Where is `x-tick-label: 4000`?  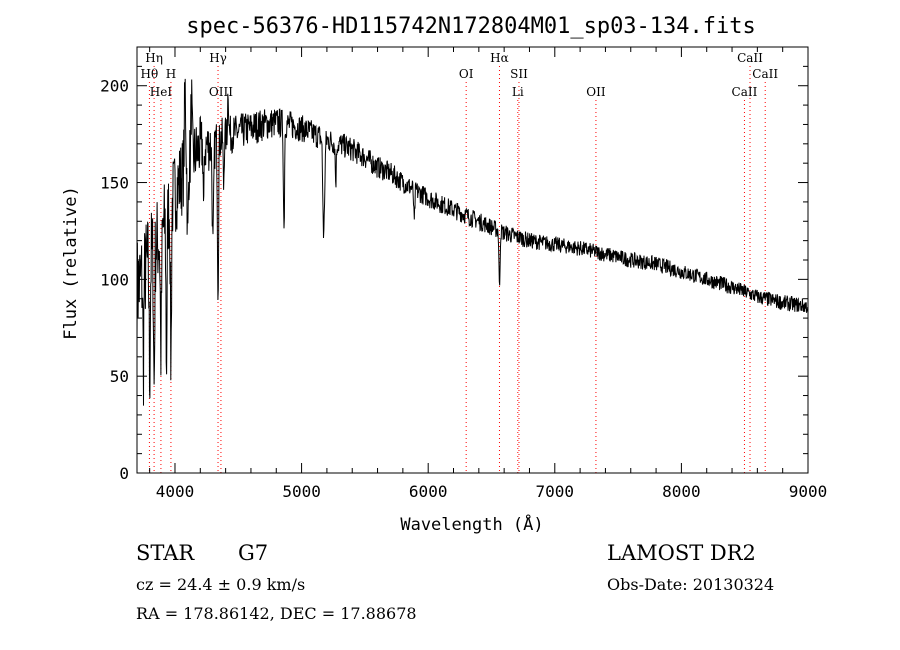 x-tick-label: 4000 is located at coordinates (175, 491).